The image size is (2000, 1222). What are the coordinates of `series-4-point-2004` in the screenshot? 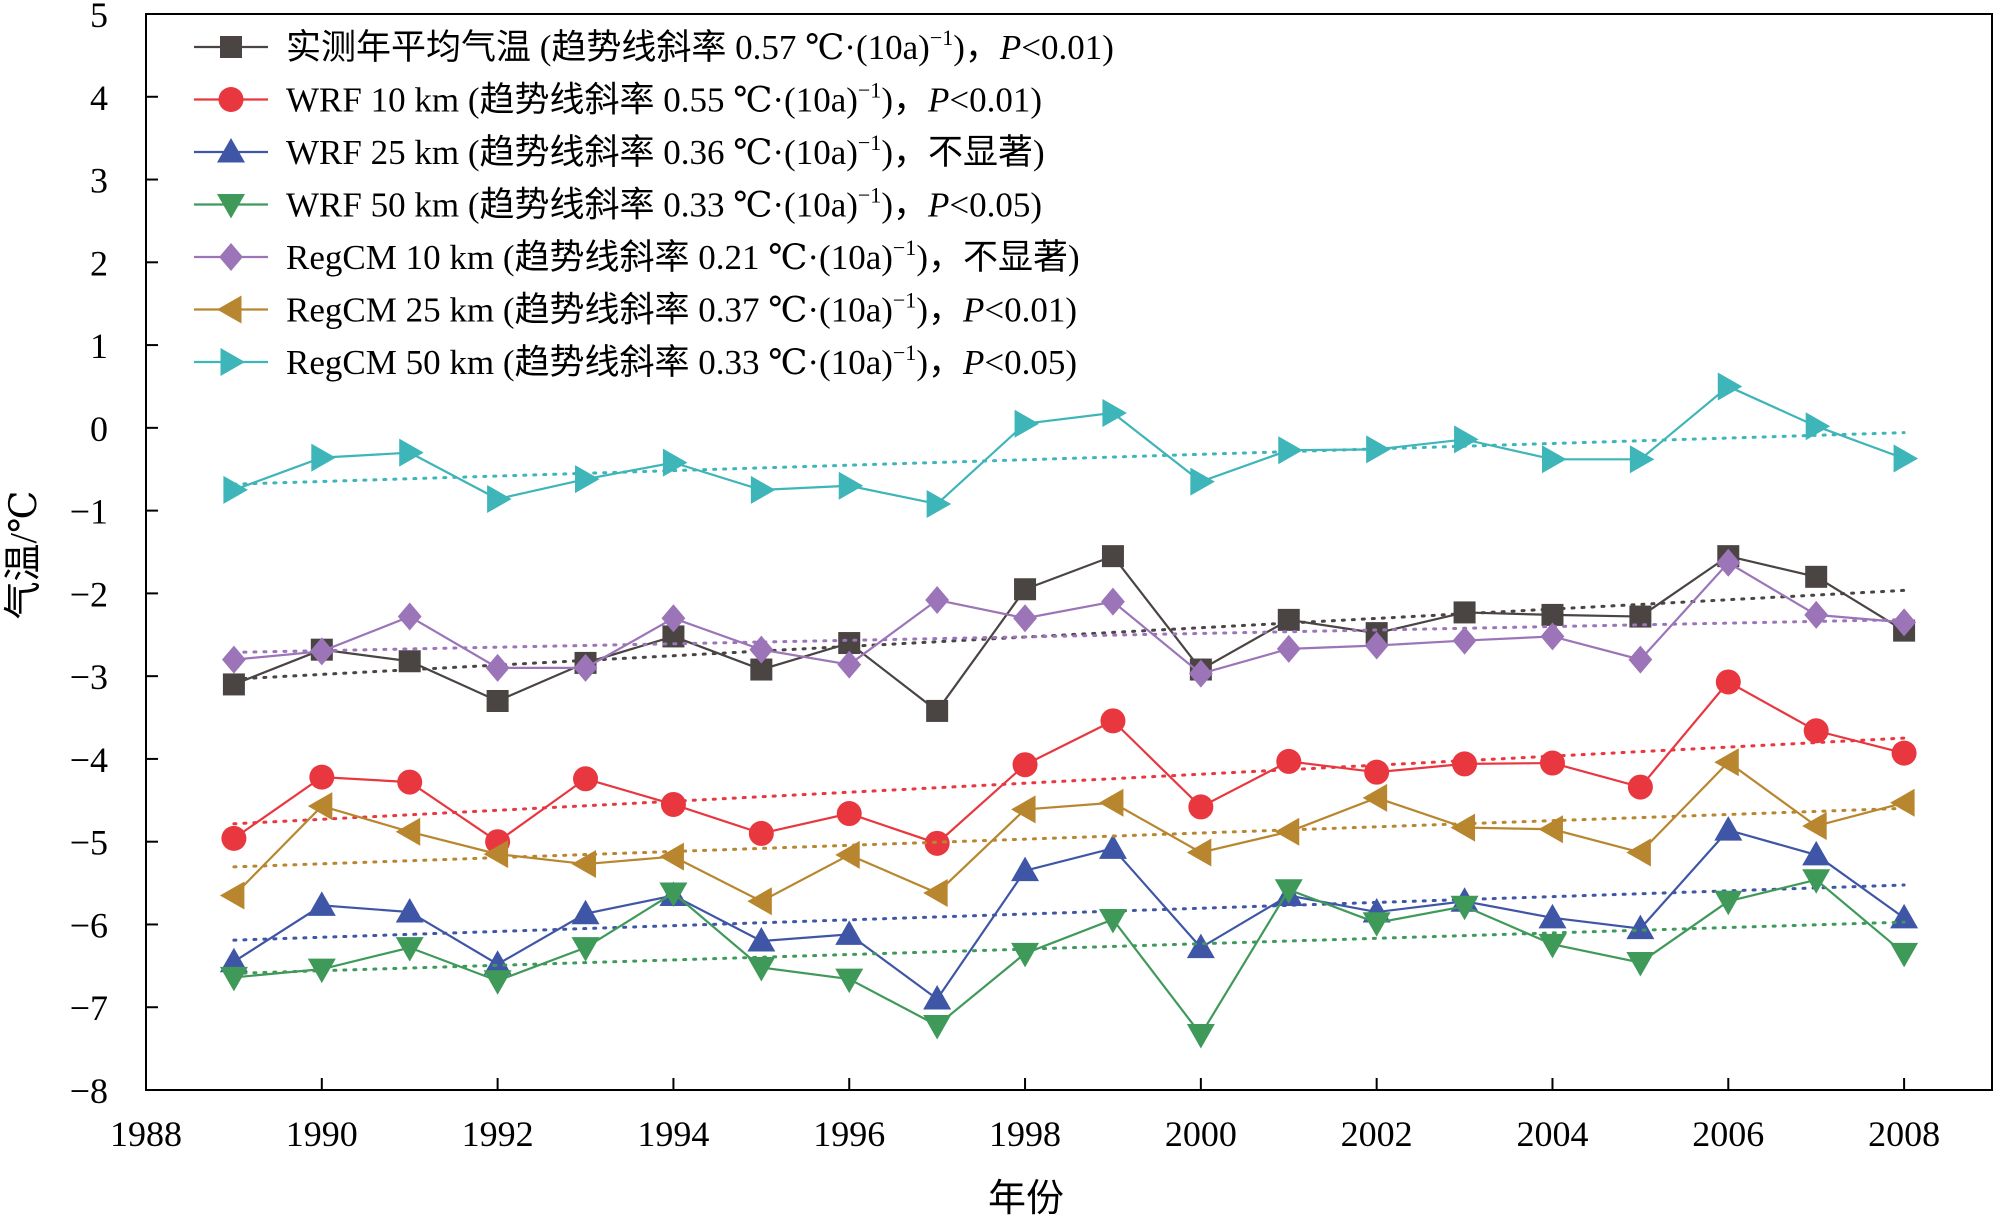 It's located at (1552, 946).